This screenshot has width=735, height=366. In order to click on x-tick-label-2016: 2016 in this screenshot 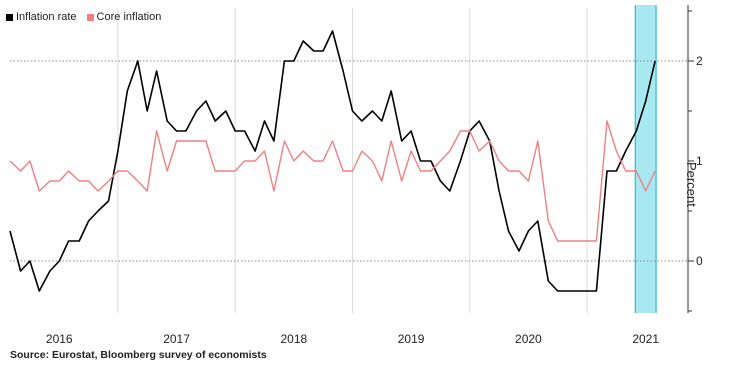, I will do `click(59, 339)`.